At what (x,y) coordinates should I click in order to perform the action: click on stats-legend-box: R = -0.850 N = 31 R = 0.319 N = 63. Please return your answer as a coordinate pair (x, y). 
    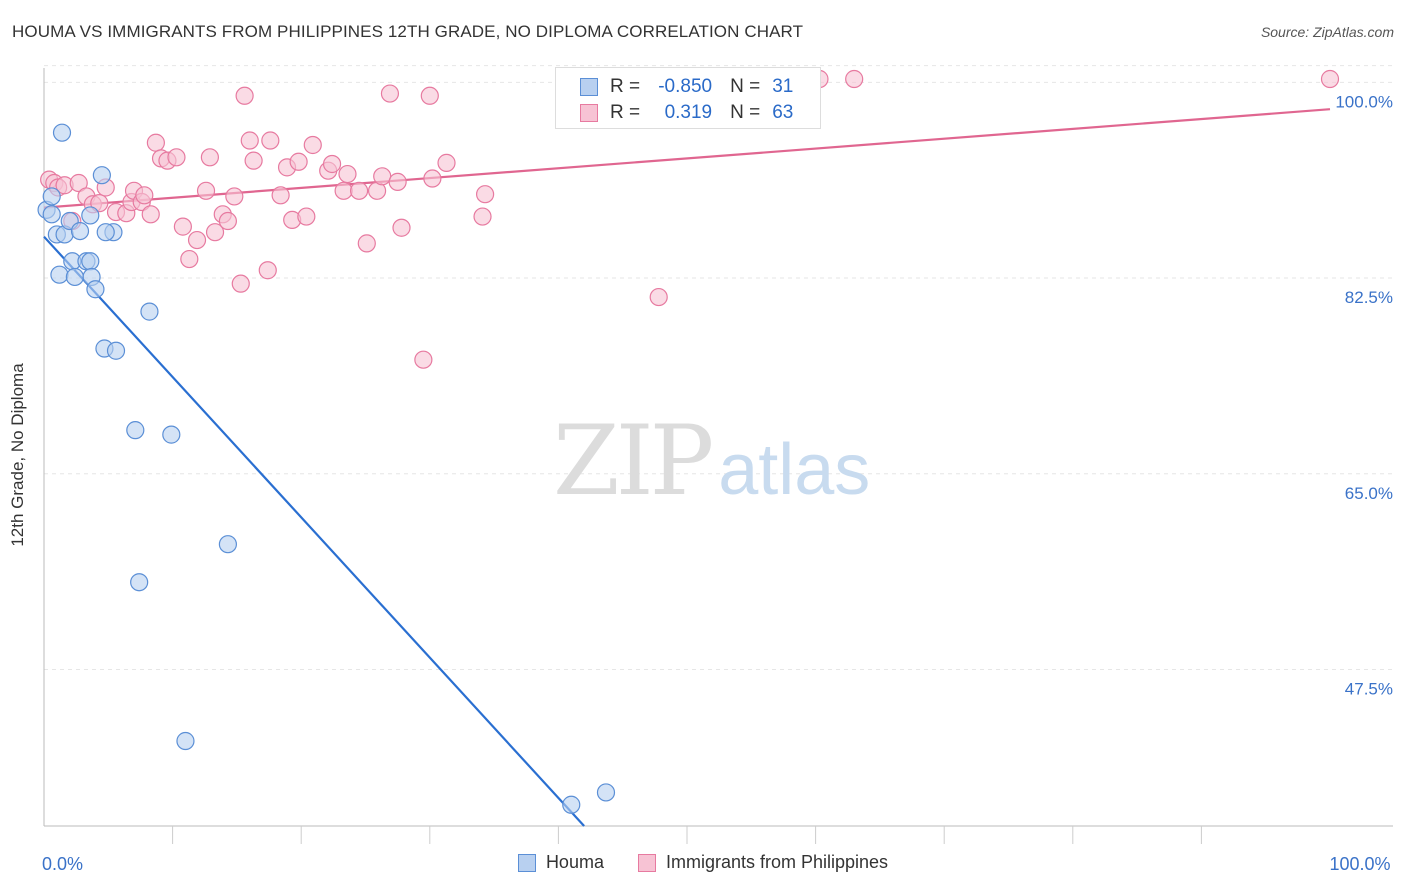
    Looking at the image, I should click on (688, 98).